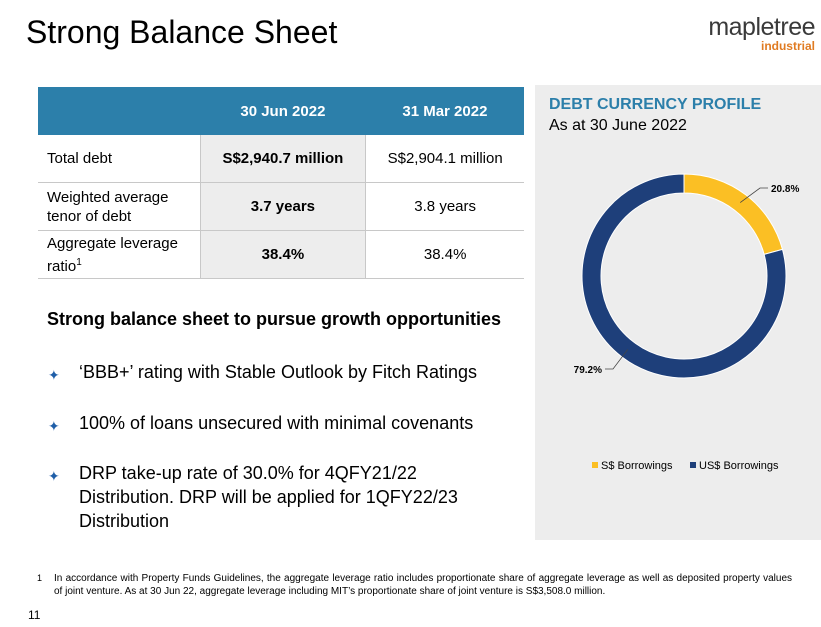 This screenshot has width=821, height=627. I want to click on donut-slice-usd, so click(684, 276).